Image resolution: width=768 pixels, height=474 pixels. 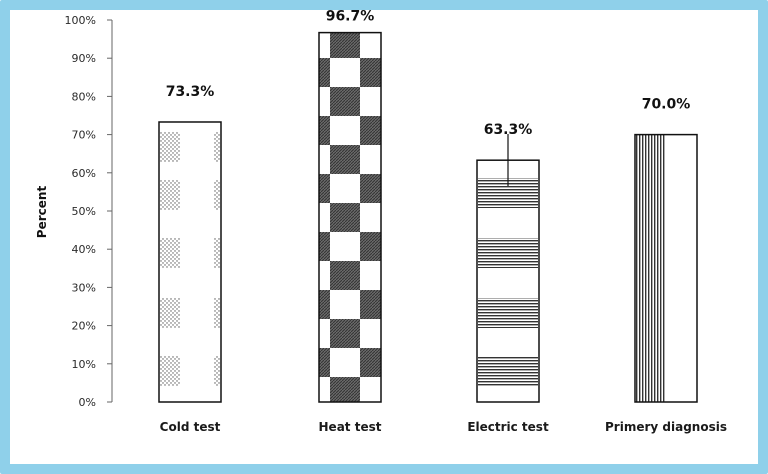 What do you see at coordinates (84, 135) in the screenshot?
I see `y-tick-label: 70%` at bounding box center [84, 135].